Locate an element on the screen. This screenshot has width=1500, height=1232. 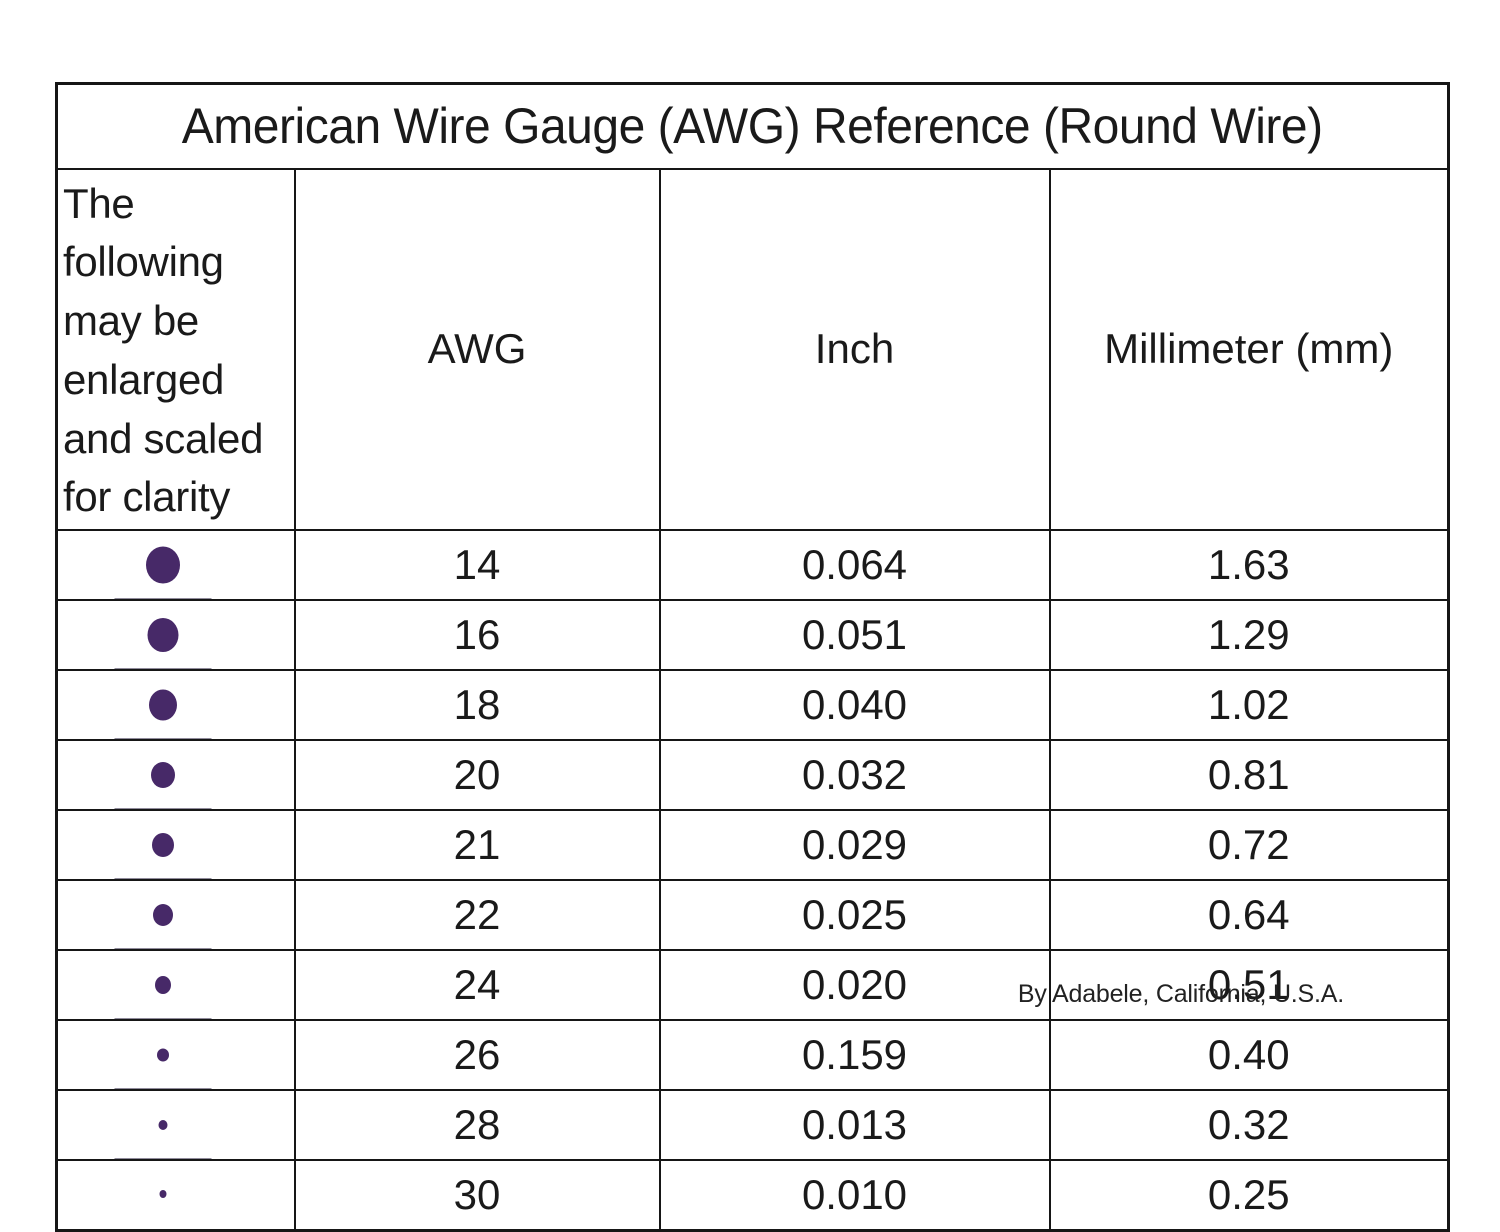
table-row: 26 0.159 0.40 is located at coordinates (752, 1055).